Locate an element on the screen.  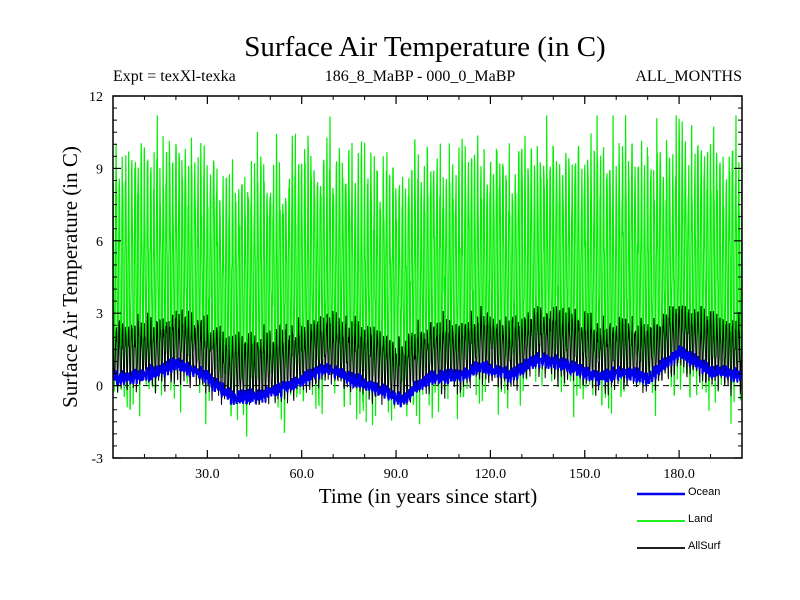
subtitle-right: ALL_MONTHS is located at coordinates (688, 76).